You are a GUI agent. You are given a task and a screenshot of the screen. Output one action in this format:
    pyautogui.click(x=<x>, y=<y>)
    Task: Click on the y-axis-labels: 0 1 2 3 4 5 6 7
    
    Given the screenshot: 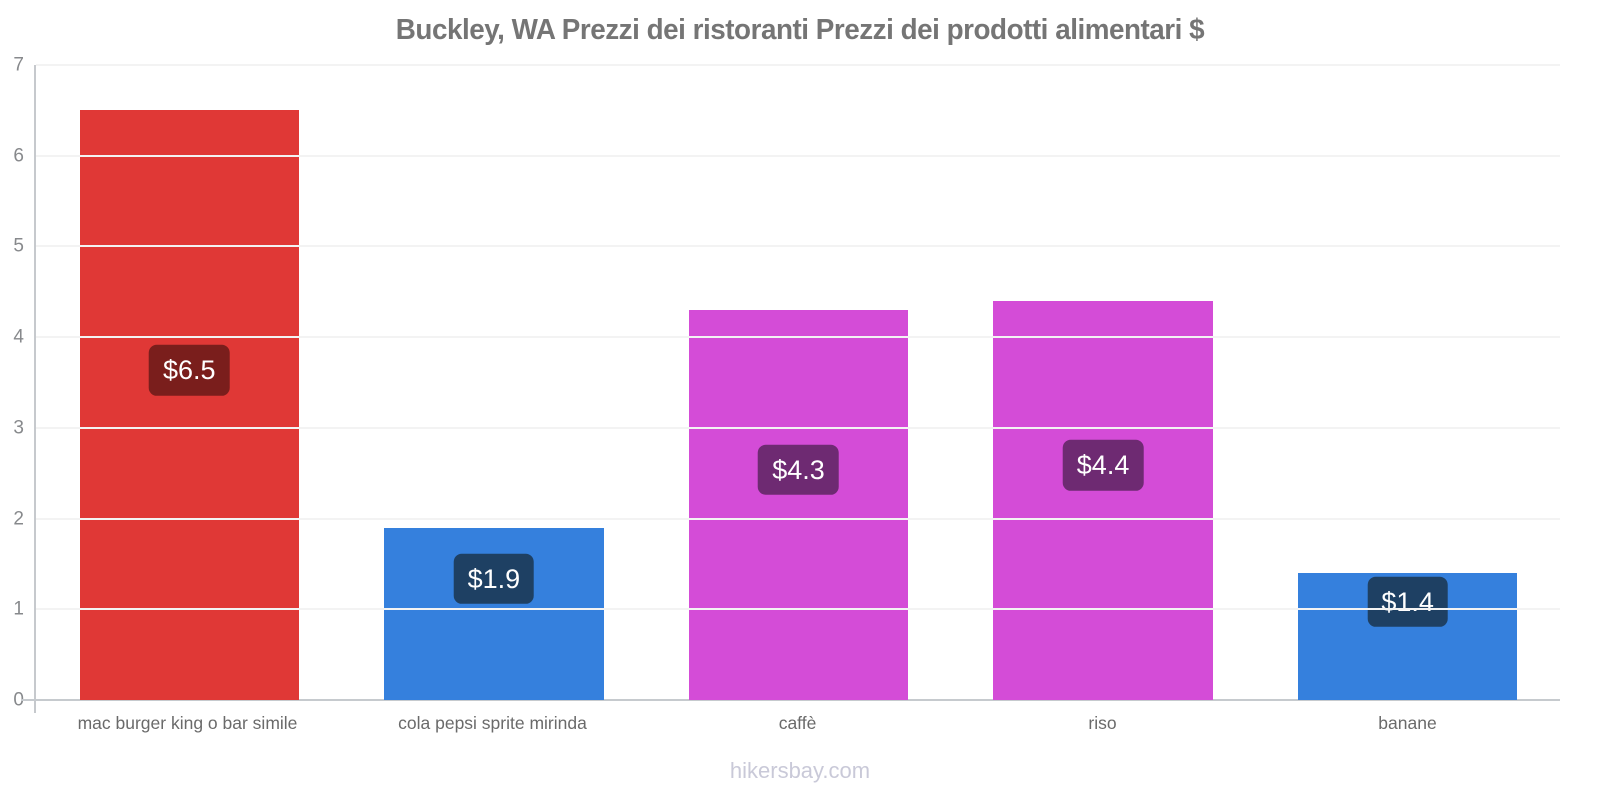 What is the action you would take?
    pyautogui.click(x=12, y=383)
    